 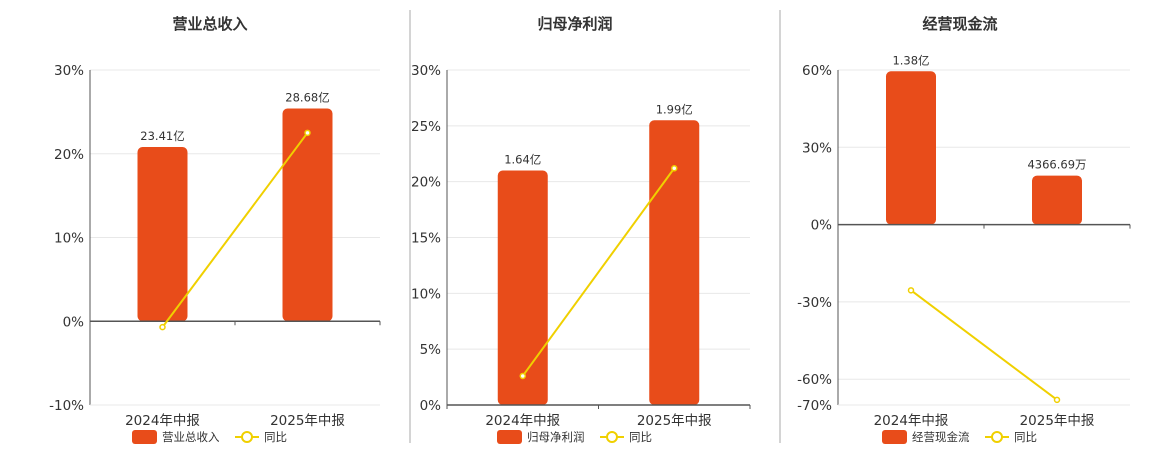 I want to click on y-tick-label: 5%, so click(x=431, y=350).